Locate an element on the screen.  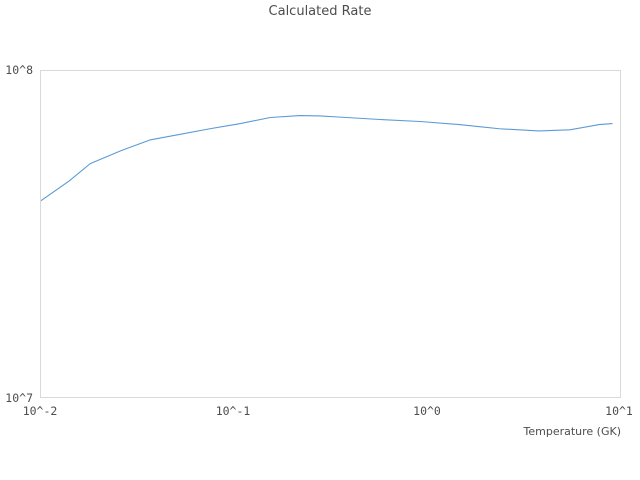
x-axis-tick-label-1e0: 10^0 is located at coordinates (427, 411).